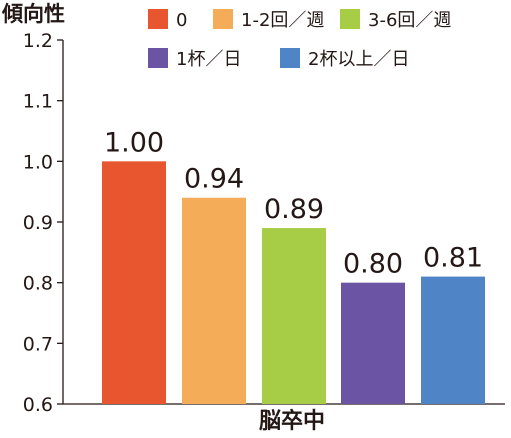  I want to click on y-tick-label: 0.6, so click(38, 405).